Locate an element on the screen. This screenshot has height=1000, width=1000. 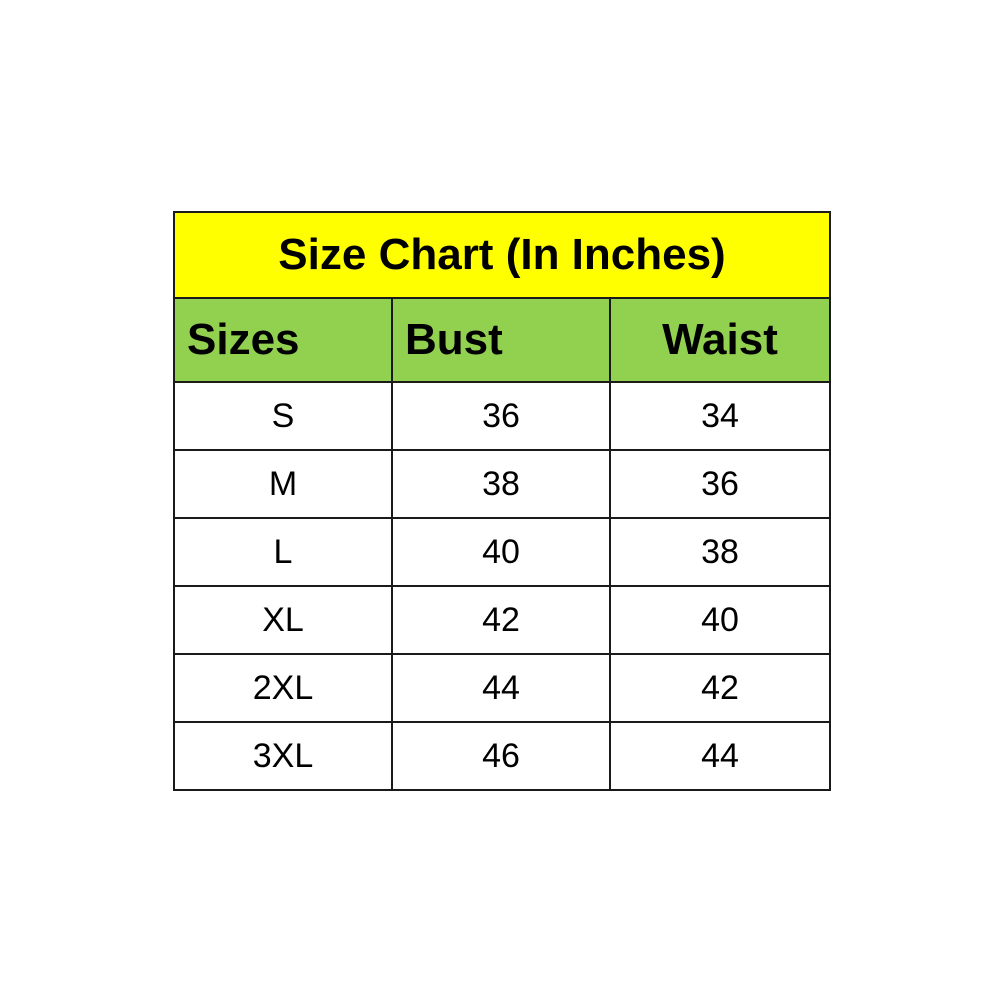
table-row: XL 42 40 is located at coordinates (502, 620).